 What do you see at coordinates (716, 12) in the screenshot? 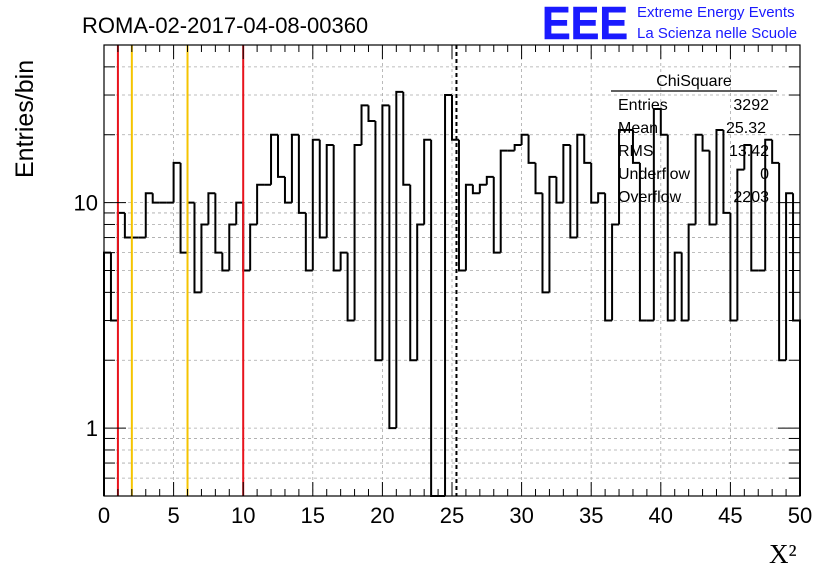
I see `brand-line-1: Extreme Energy Events` at bounding box center [716, 12].